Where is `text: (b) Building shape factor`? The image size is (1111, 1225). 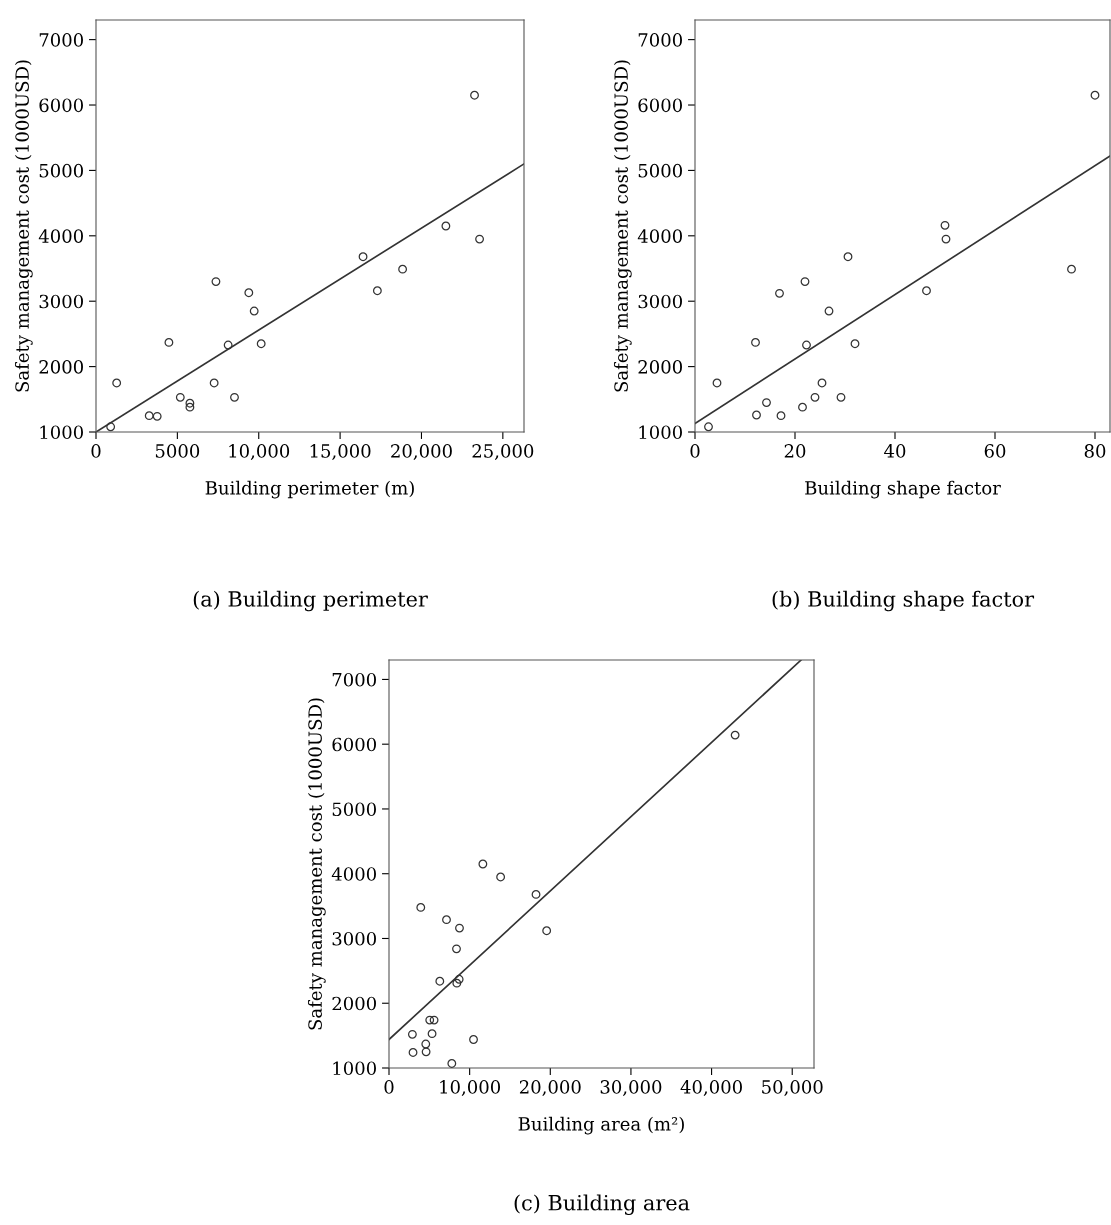 text: (b) Building shape factor is located at coordinates (903, 601).